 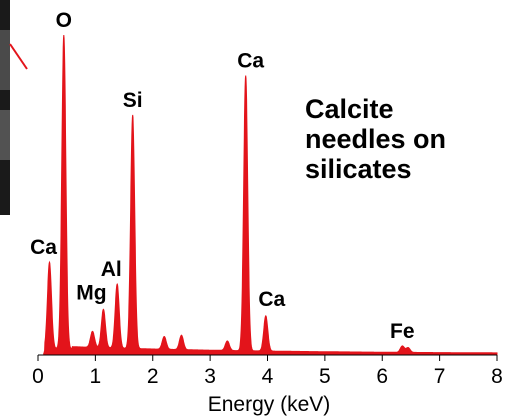 What do you see at coordinates (133, 100) in the screenshot?
I see `peak-label-si: Si` at bounding box center [133, 100].